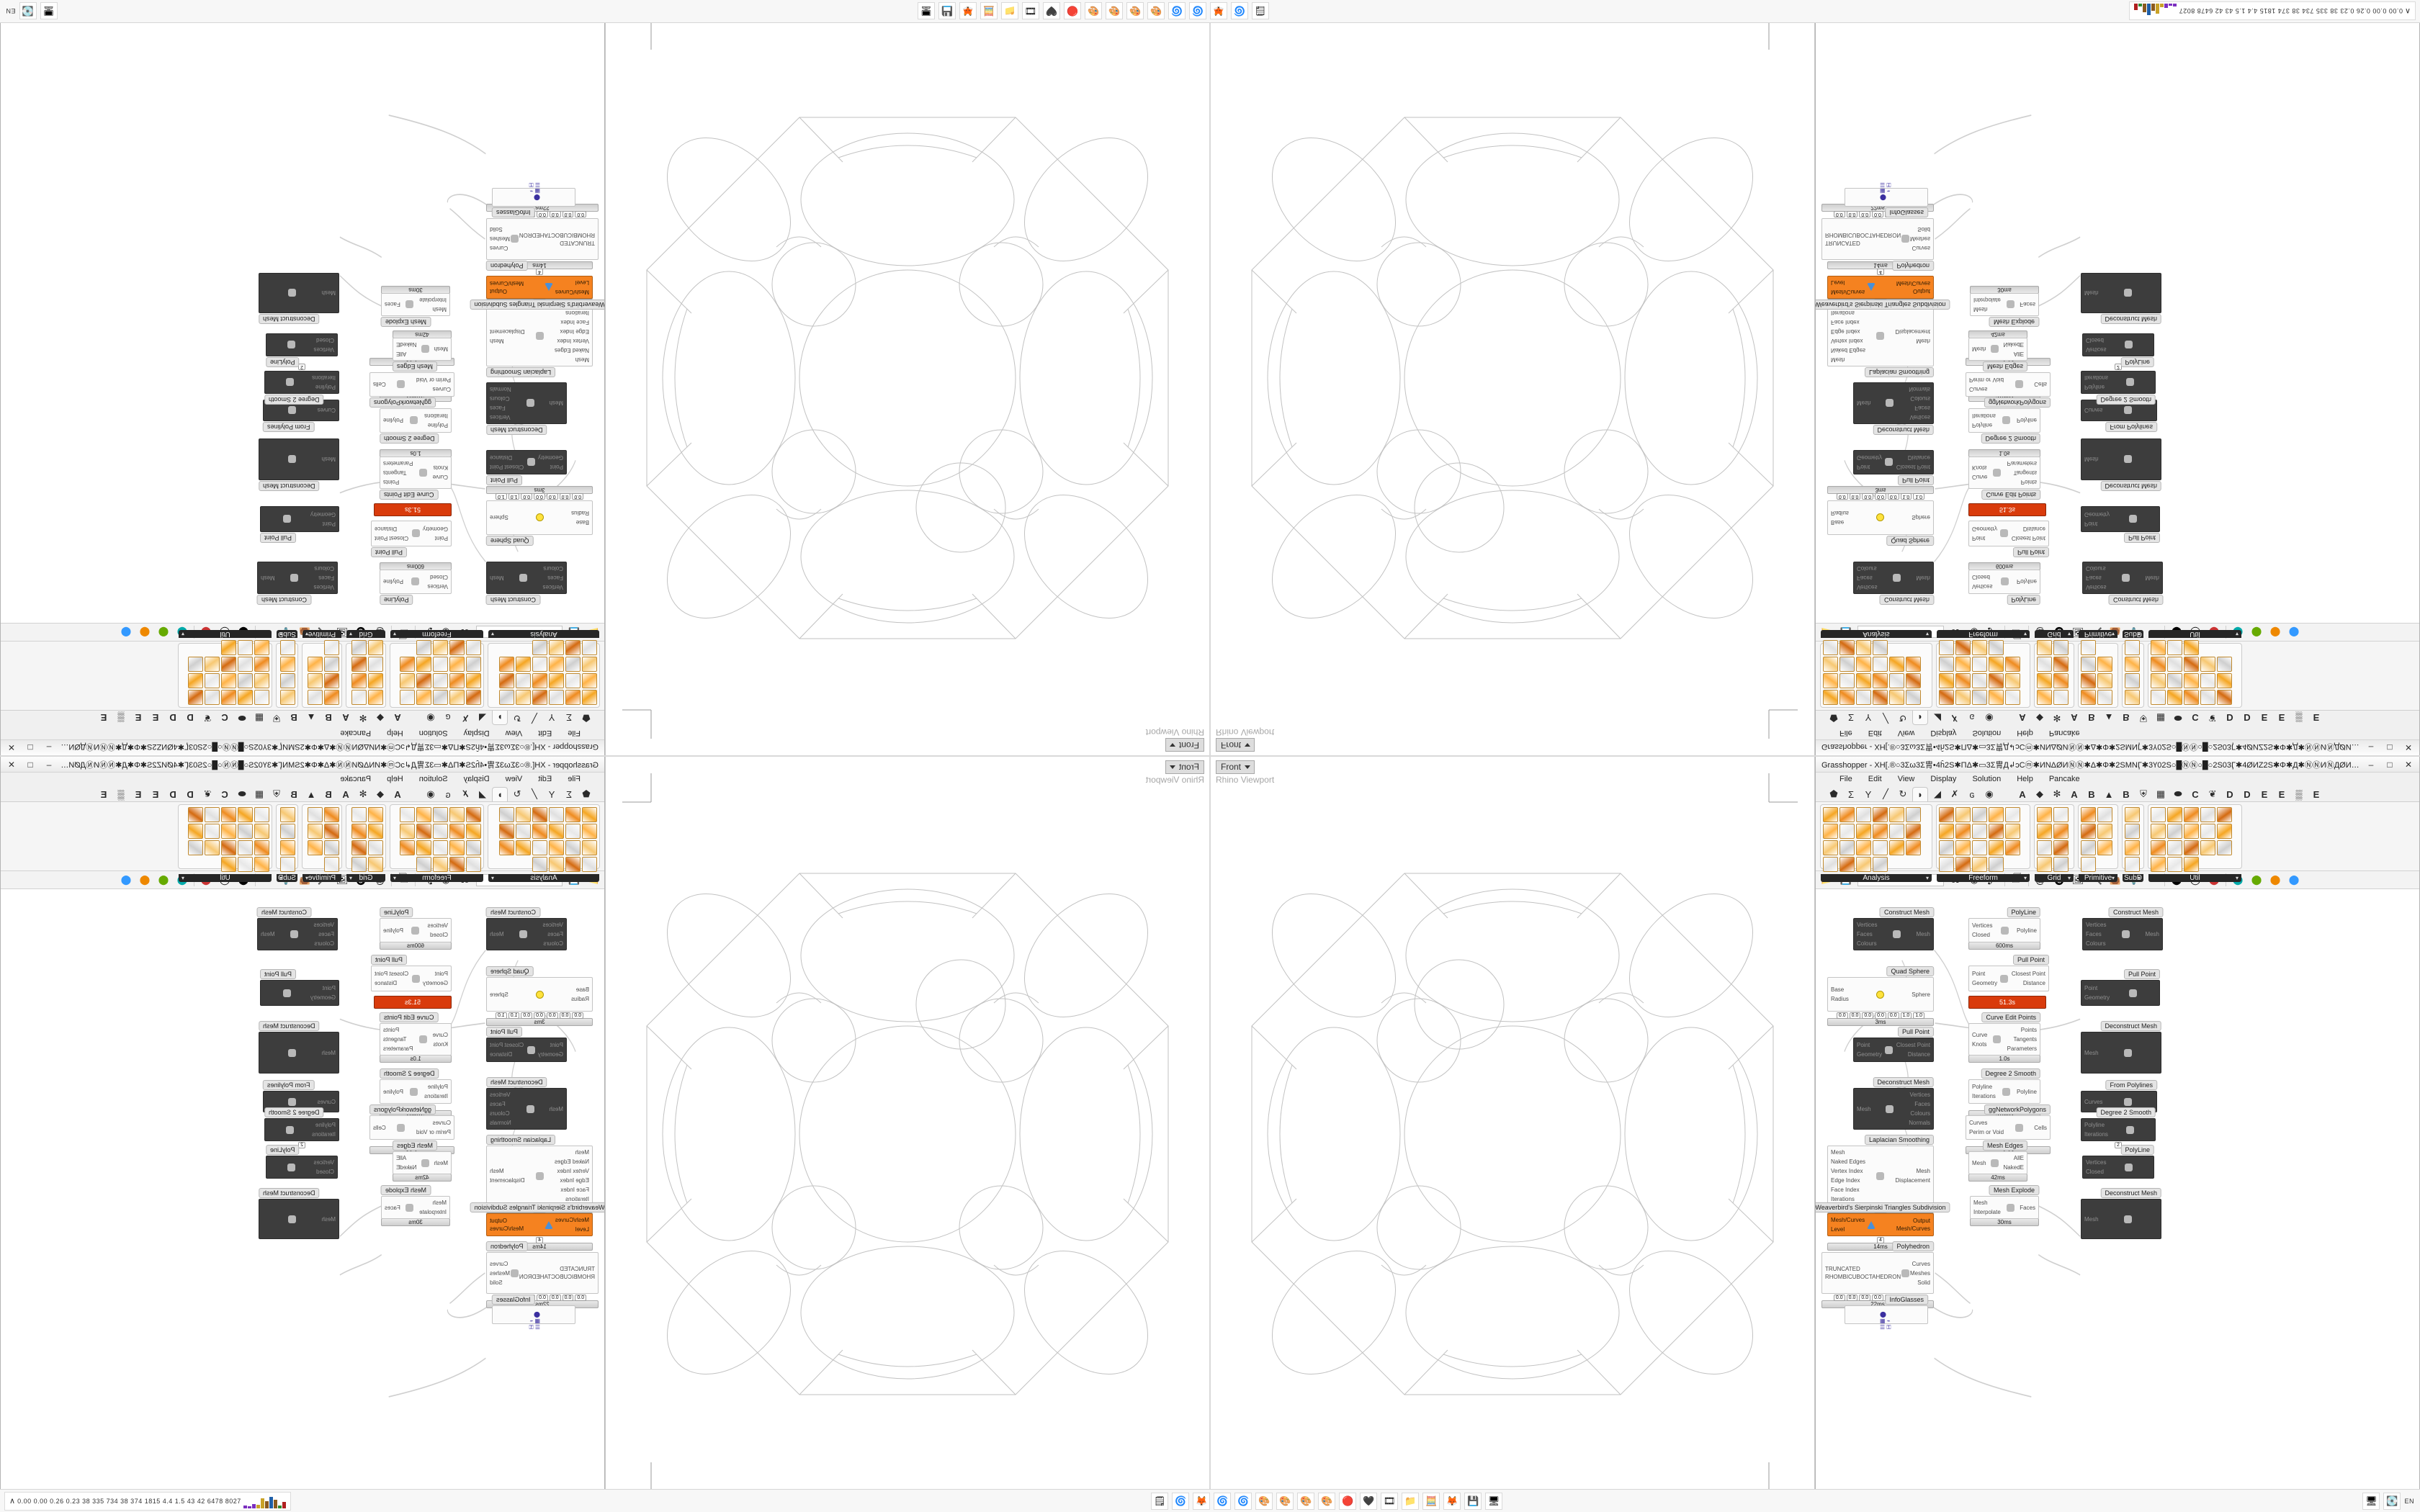 Image resolution: width=2420 pixels, height=1512 pixels. I want to click on output-param: Colours, so click(500, 1113).